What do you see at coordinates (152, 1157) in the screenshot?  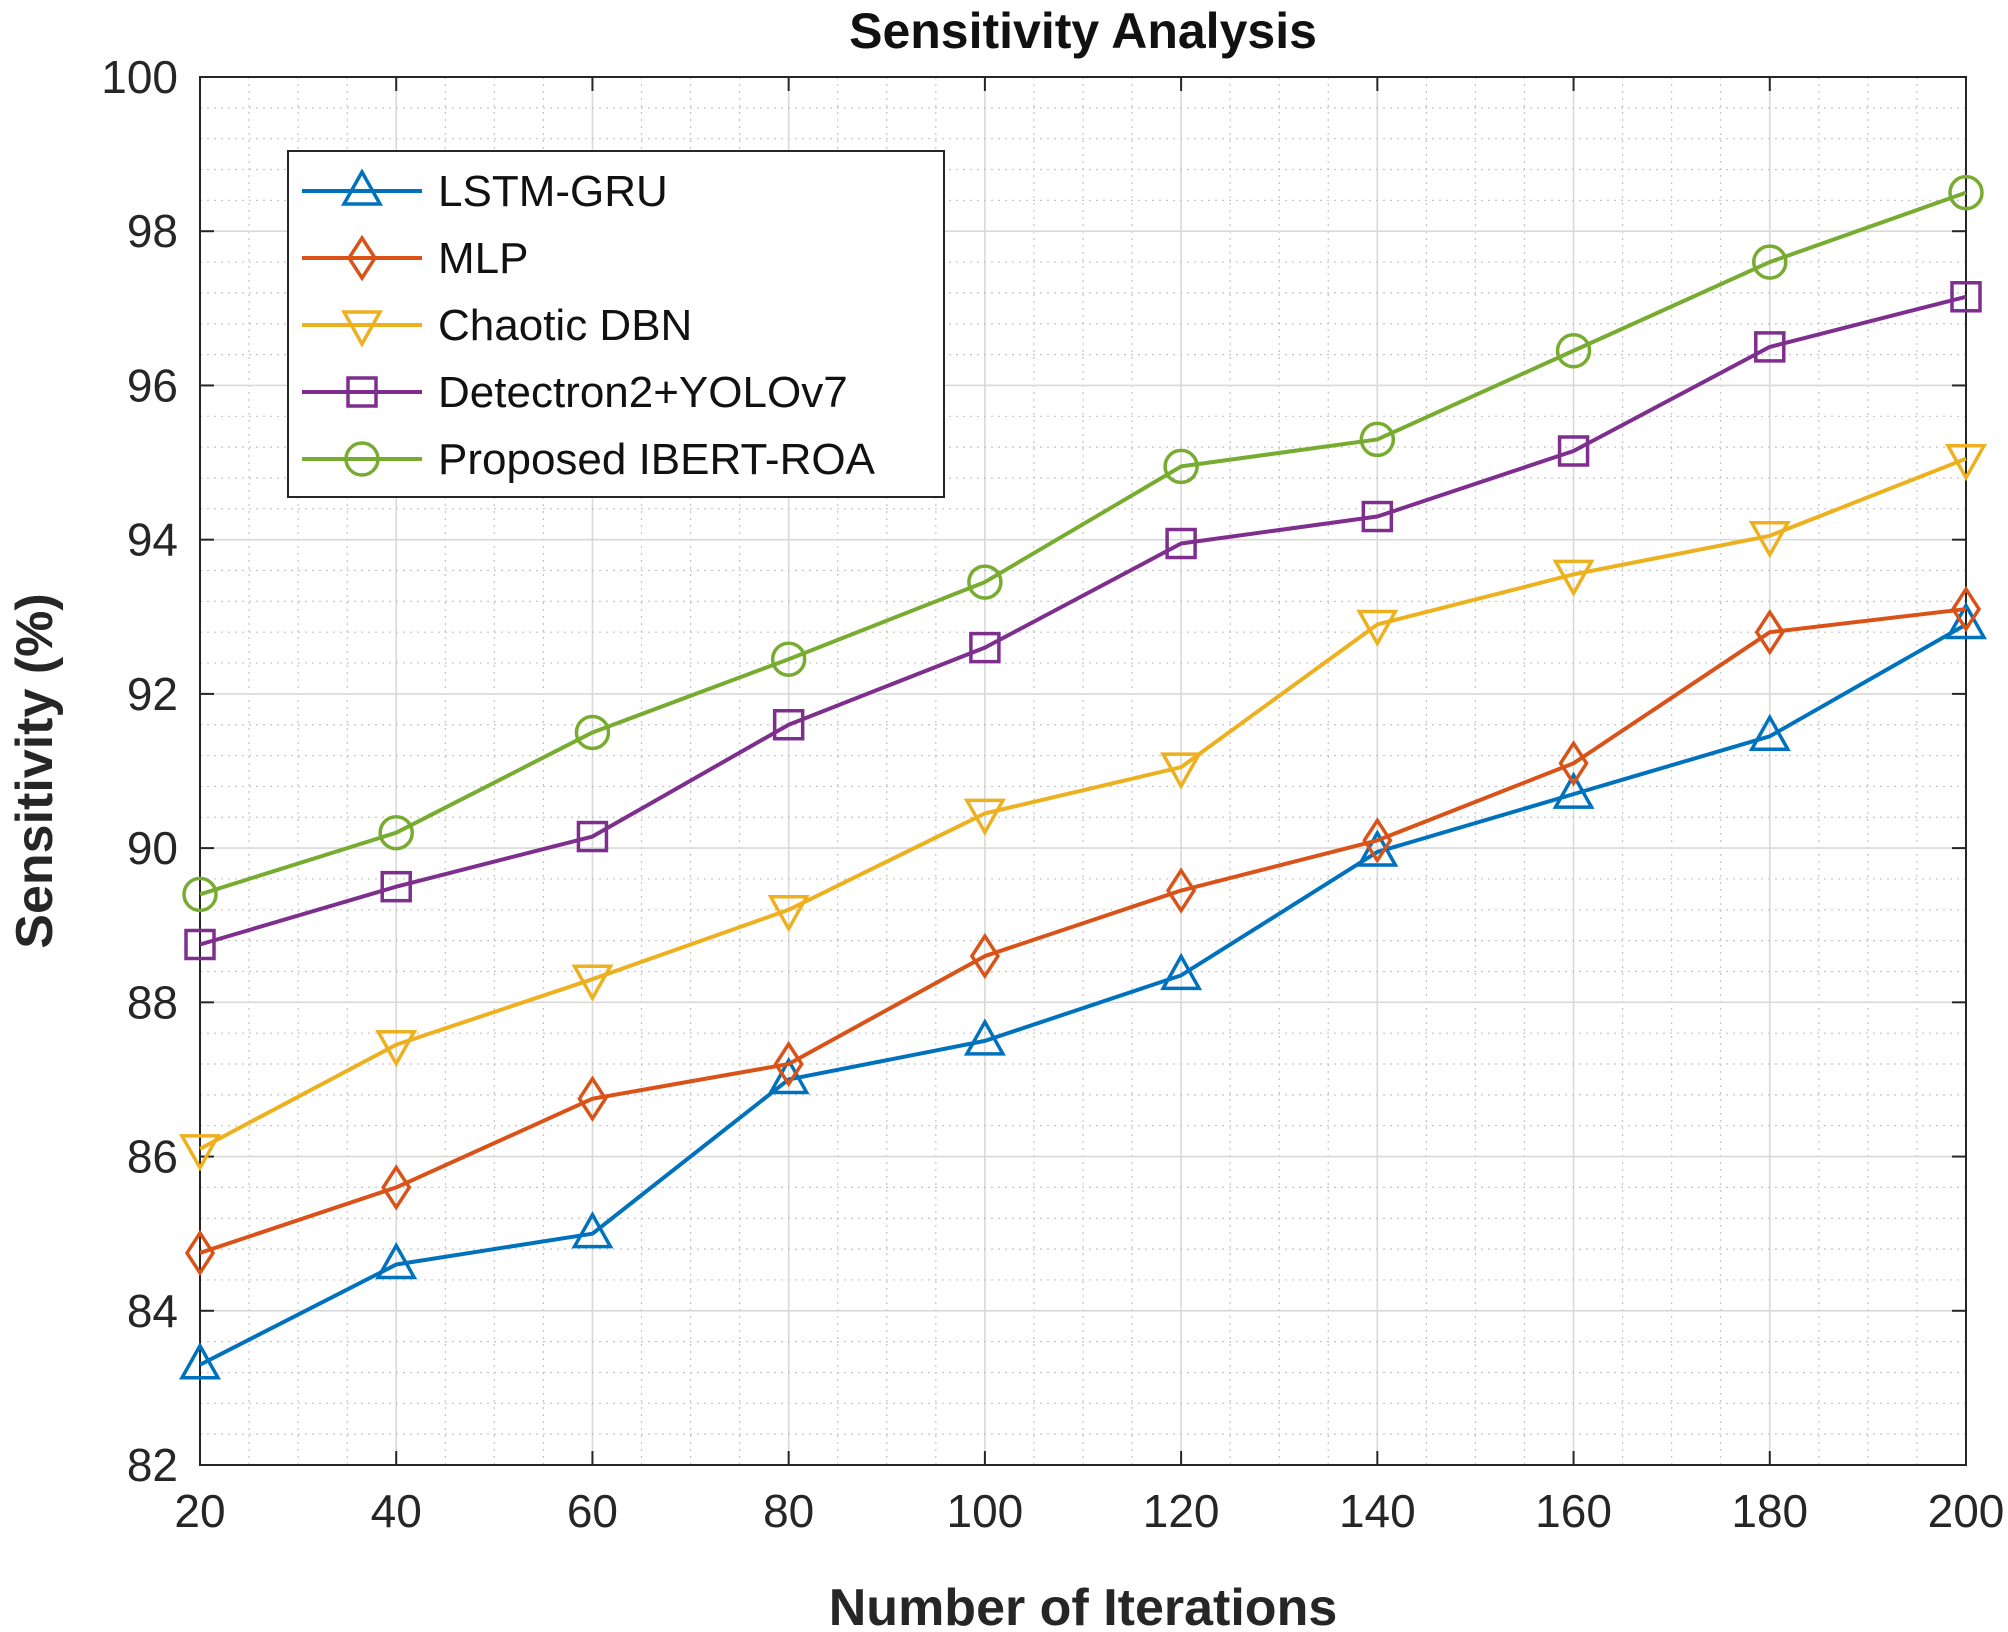 I see `y-tick-label: 86` at bounding box center [152, 1157].